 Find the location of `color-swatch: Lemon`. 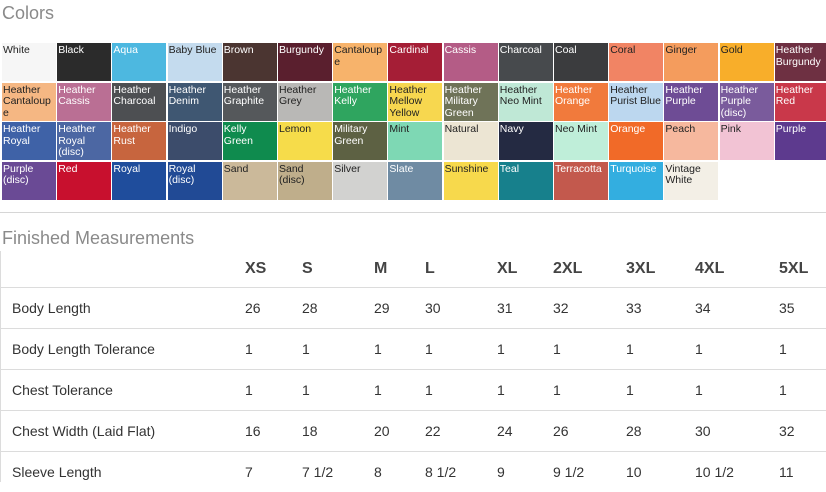

color-swatch: Lemon is located at coordinates (305, 141).